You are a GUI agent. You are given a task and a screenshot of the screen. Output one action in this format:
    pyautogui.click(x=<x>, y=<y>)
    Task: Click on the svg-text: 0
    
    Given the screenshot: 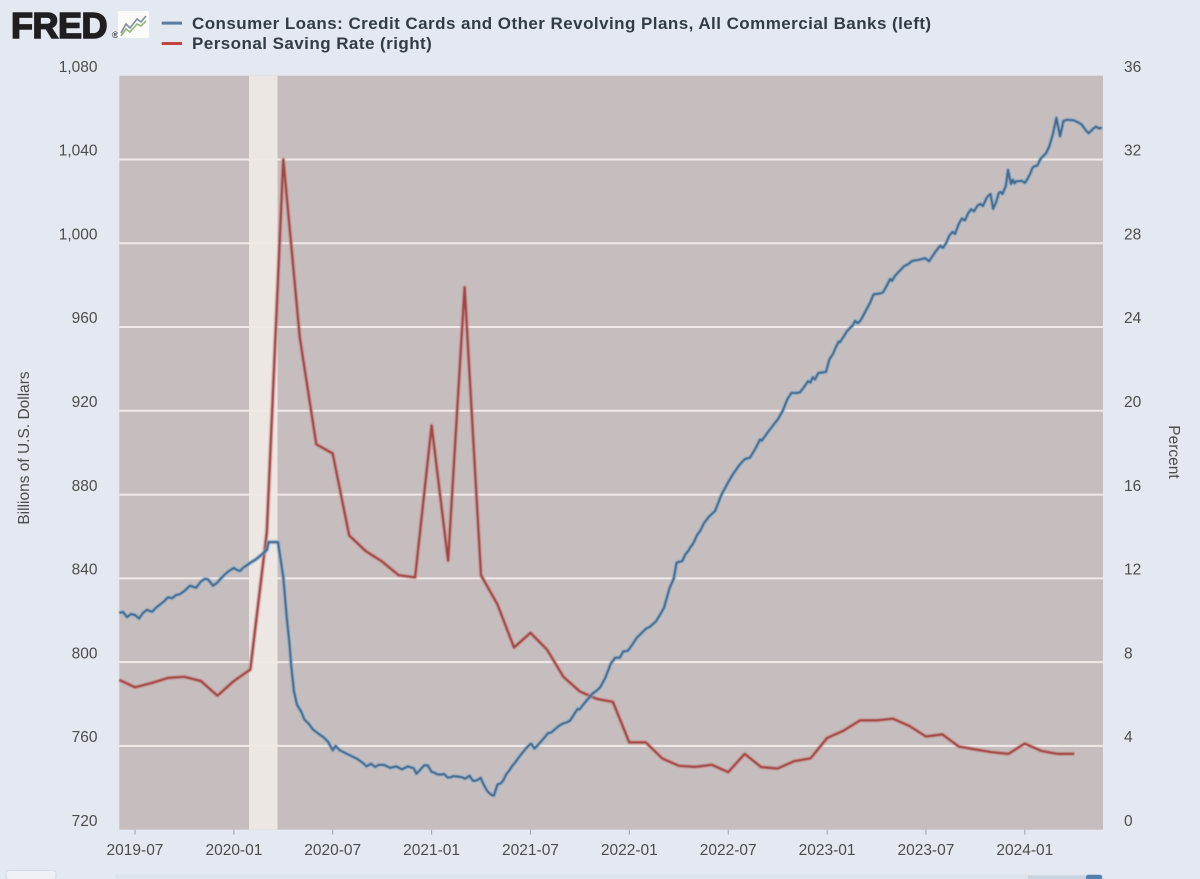 What is the action you would take?
    pyautogui.click(x=1128, y=821)
    